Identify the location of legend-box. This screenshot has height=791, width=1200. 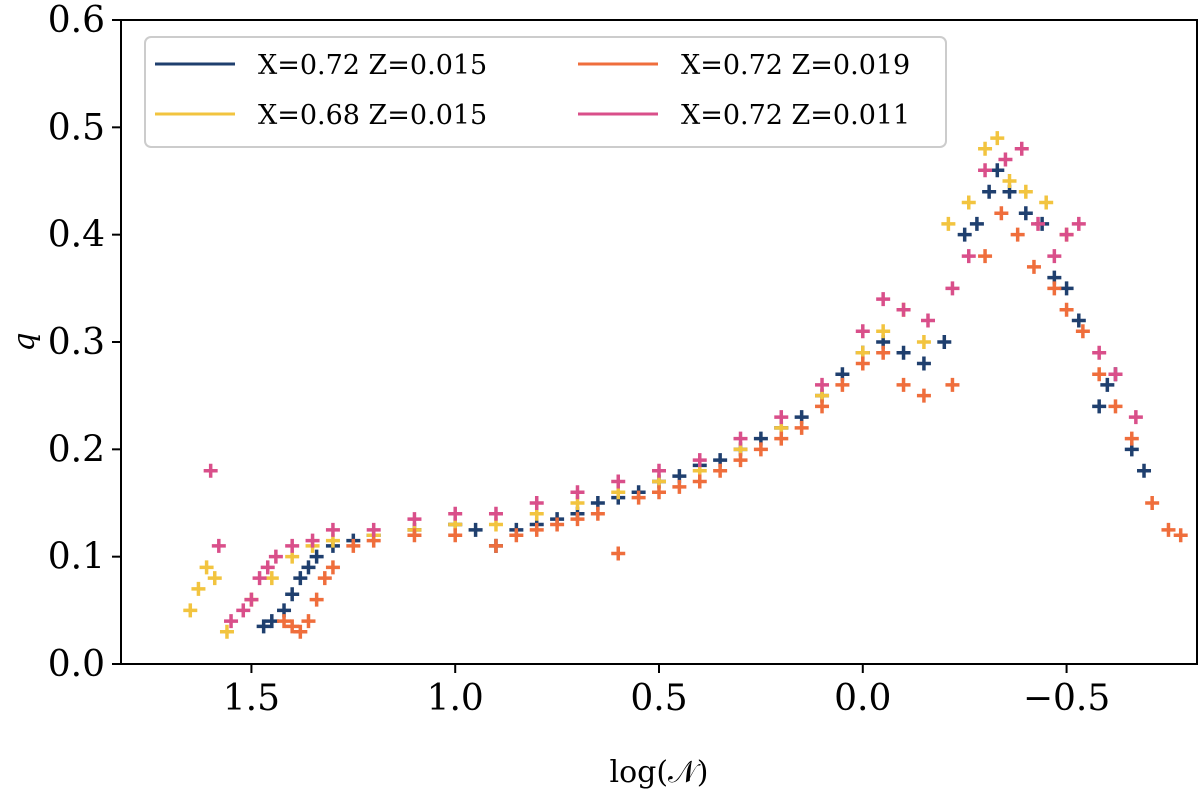
(545, 92).